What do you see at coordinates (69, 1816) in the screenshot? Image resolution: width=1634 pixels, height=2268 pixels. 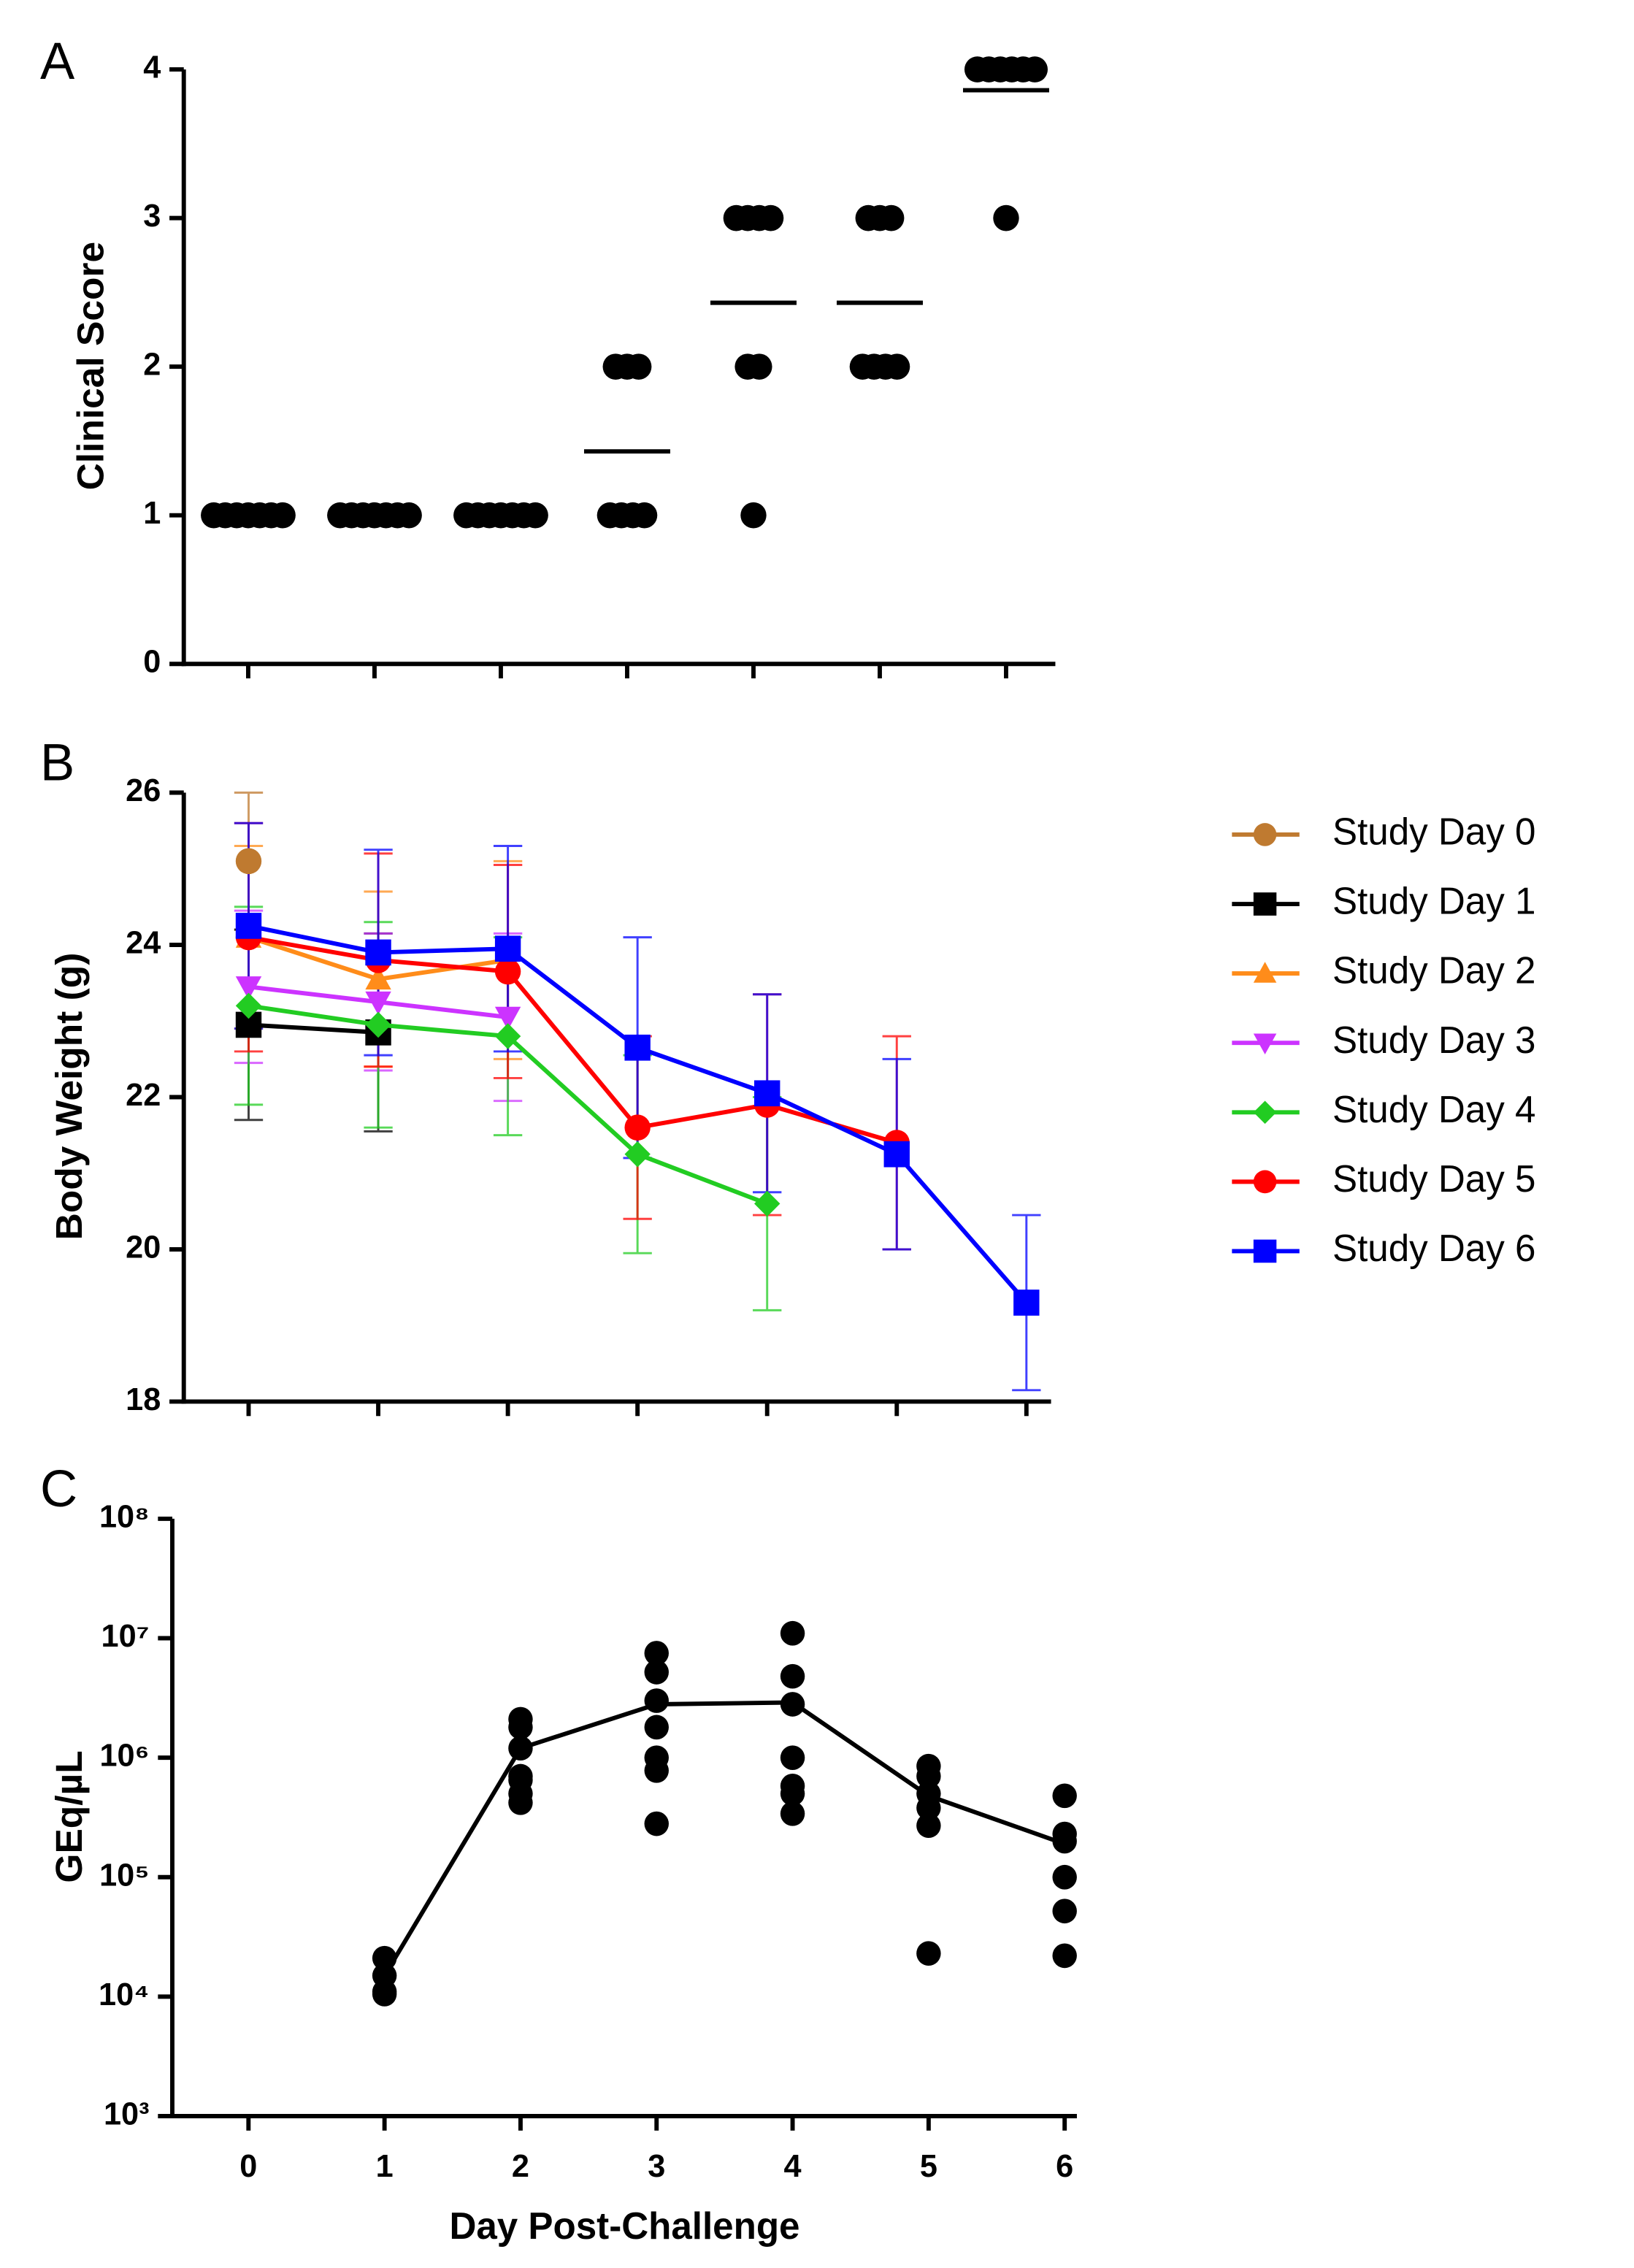 I see `y-axis-title: GEq/µL` at bounding box center [69, 1816].